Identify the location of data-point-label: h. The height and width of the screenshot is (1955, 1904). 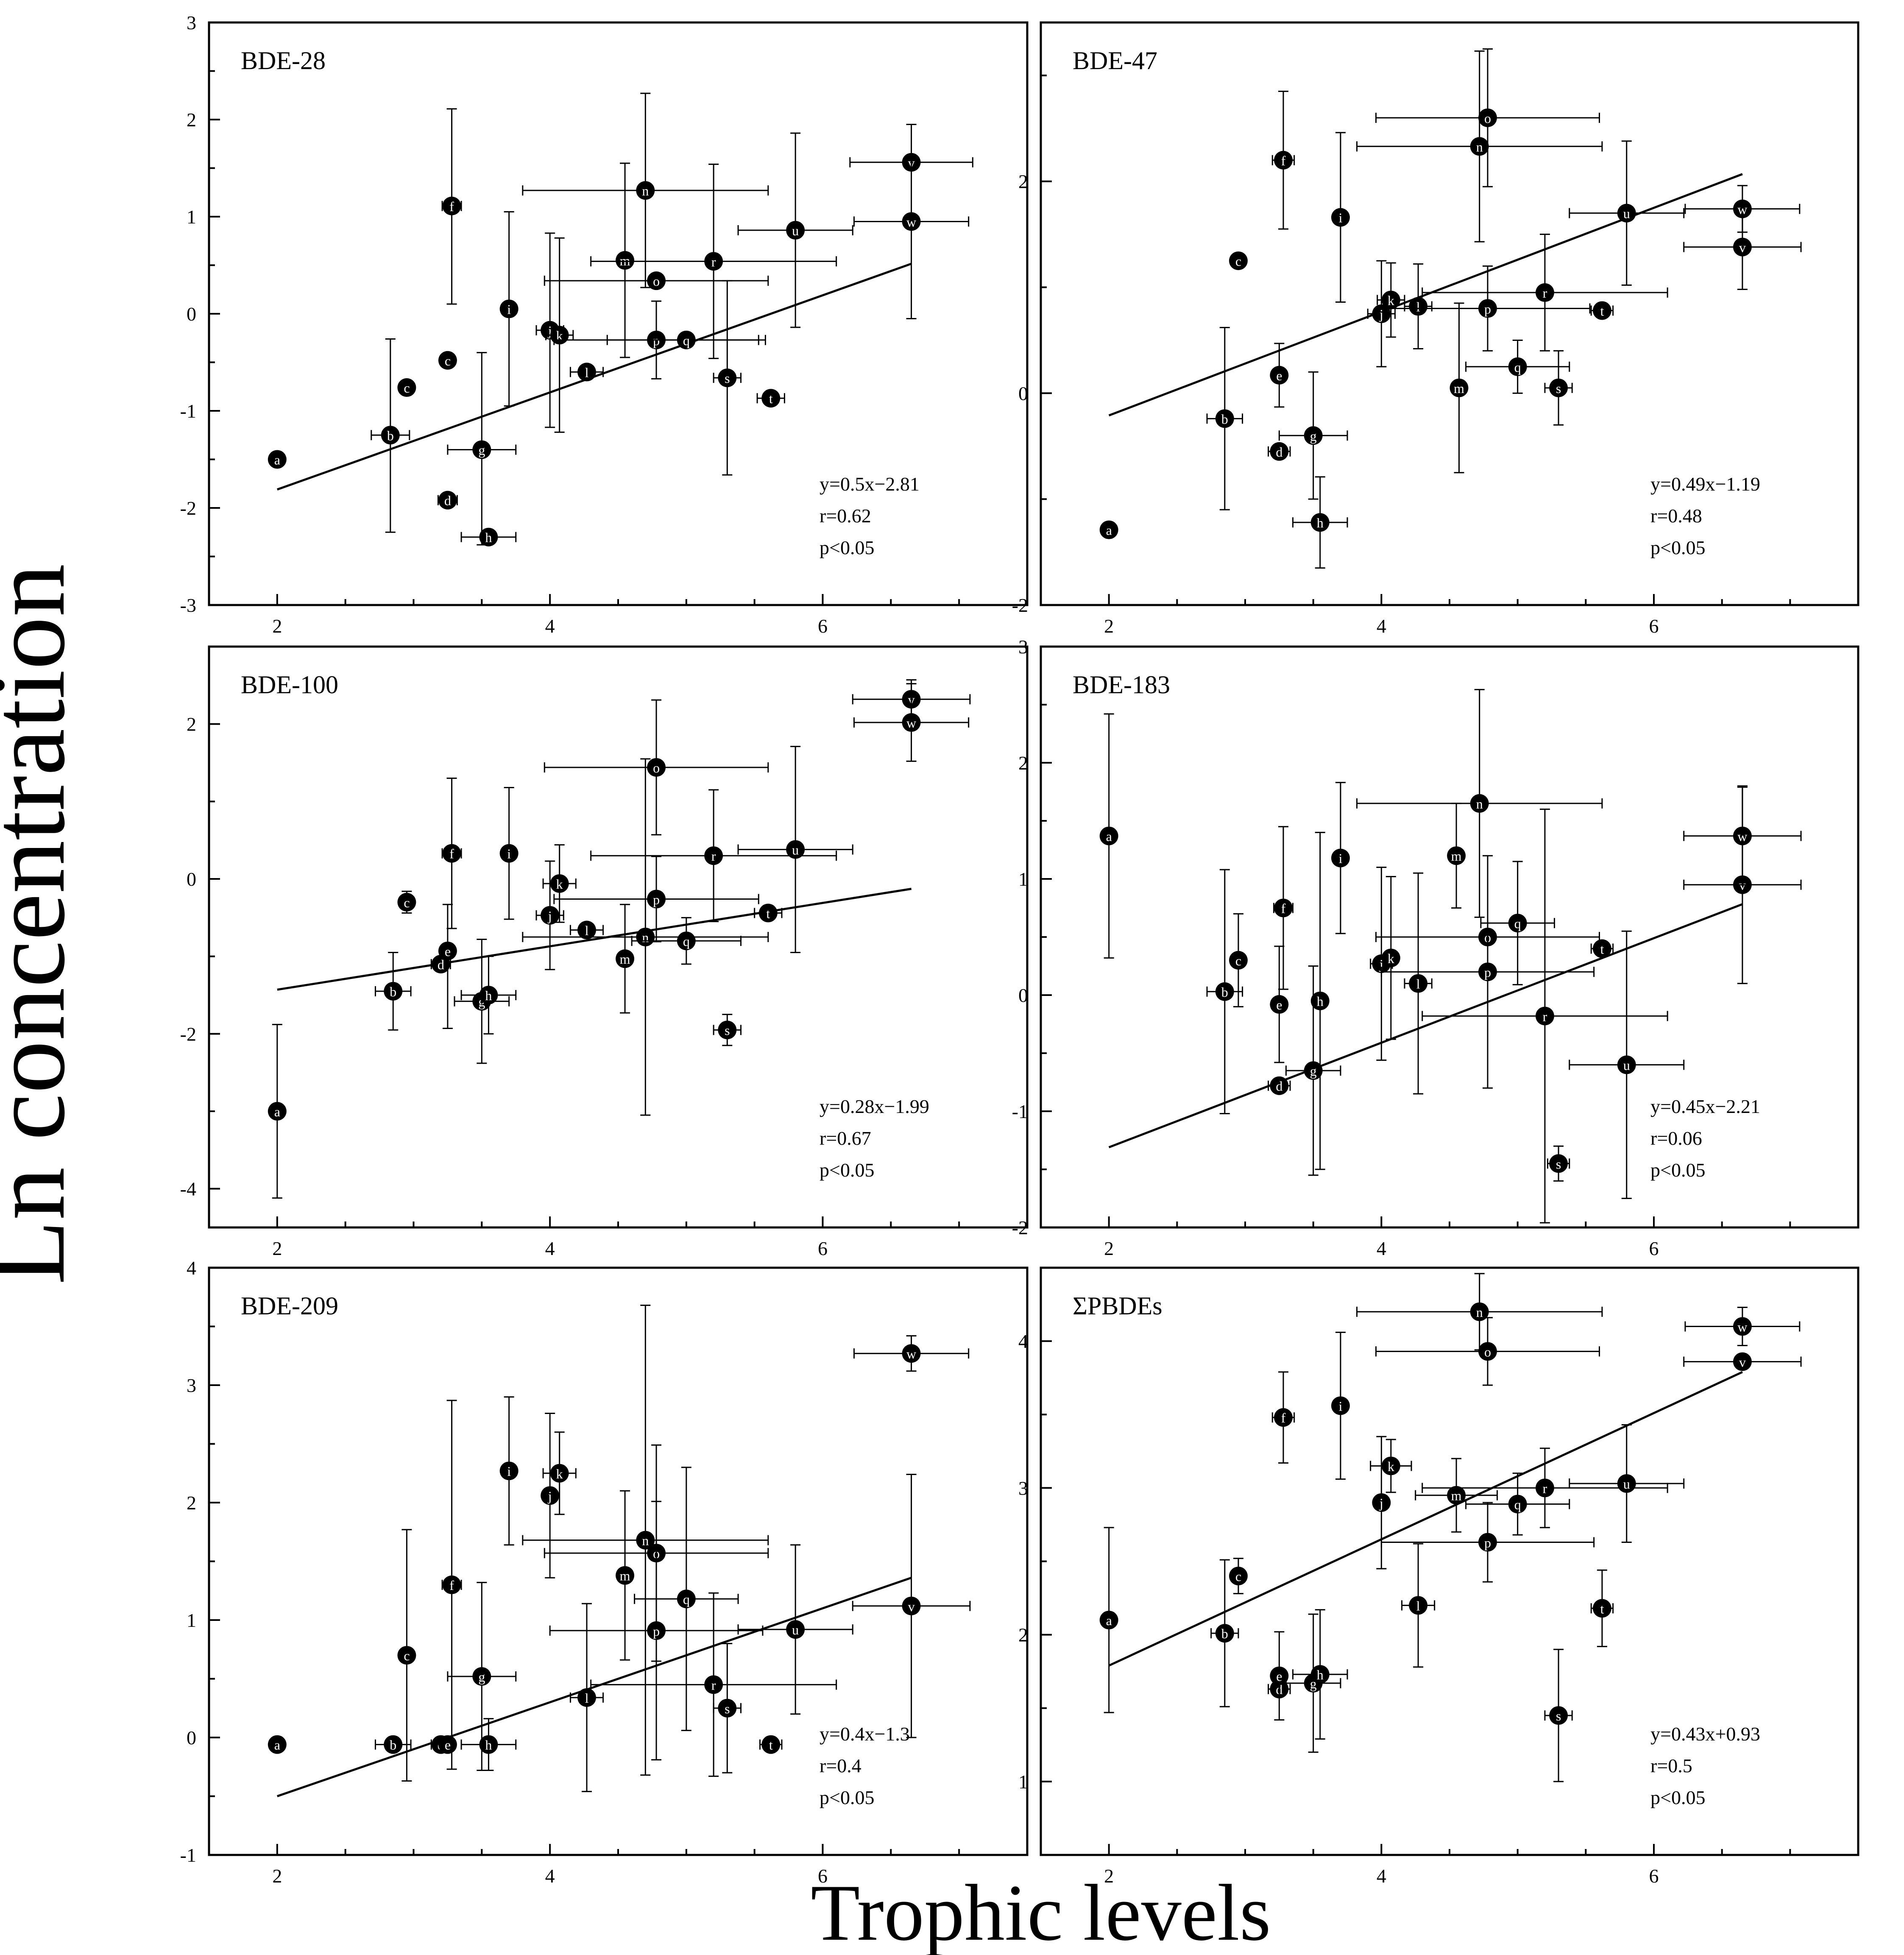
(488, 537).